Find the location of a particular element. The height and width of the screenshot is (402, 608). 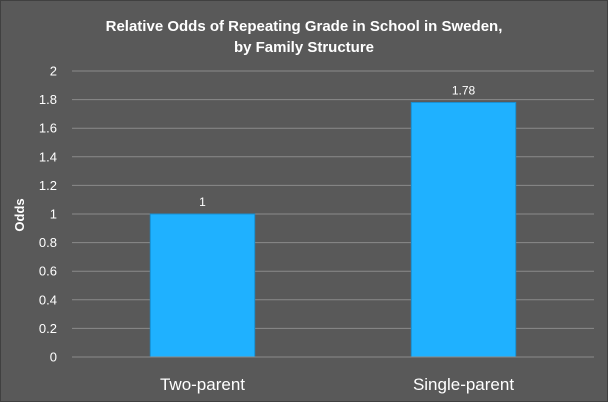

y-axis-ticks: 0 0.2 0.4 0.6 0.8 1 1.2 1.4 1.6 1.8 2 is located at coordinates (48, 214).